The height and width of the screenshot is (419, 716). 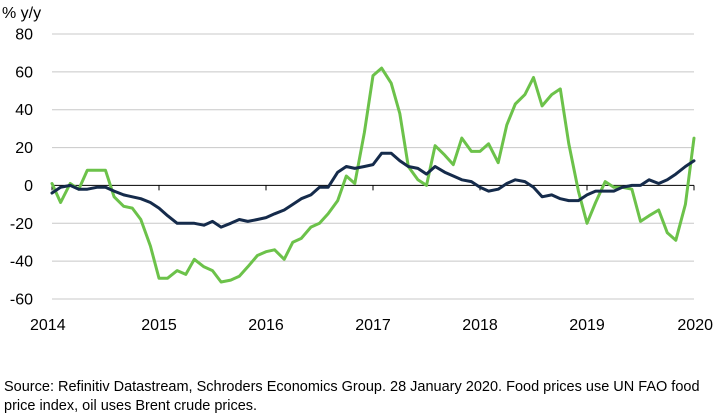 I want to click on y-axis-label: % y/y, so click(x=21, y=13).